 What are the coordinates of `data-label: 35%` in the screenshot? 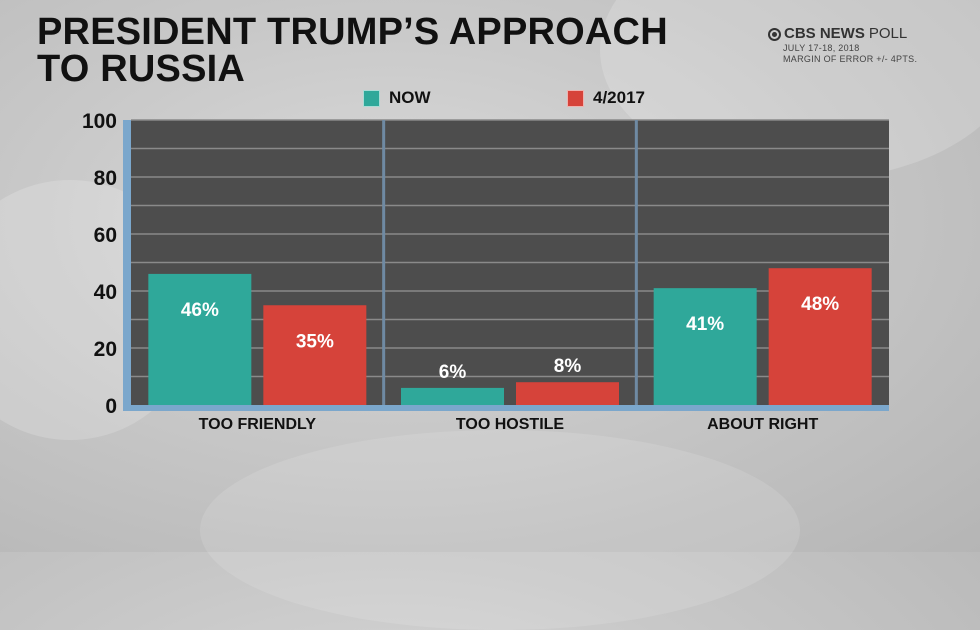 It's located at (315, 341).